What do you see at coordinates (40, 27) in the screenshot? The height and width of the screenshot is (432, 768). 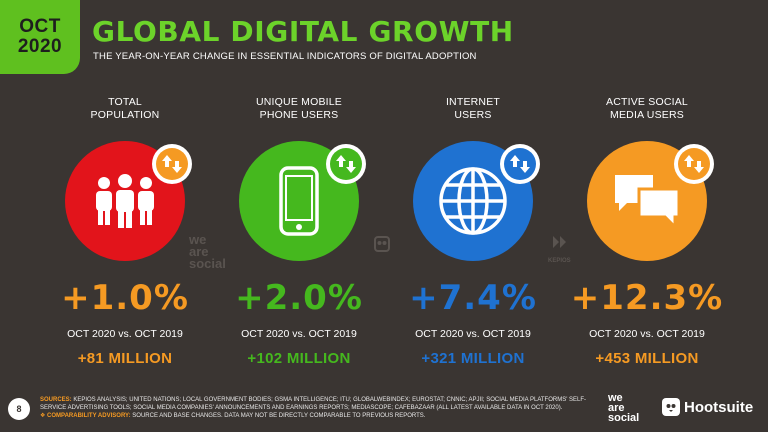 I see `date-month: OCT` at bounding box center [40, 27].